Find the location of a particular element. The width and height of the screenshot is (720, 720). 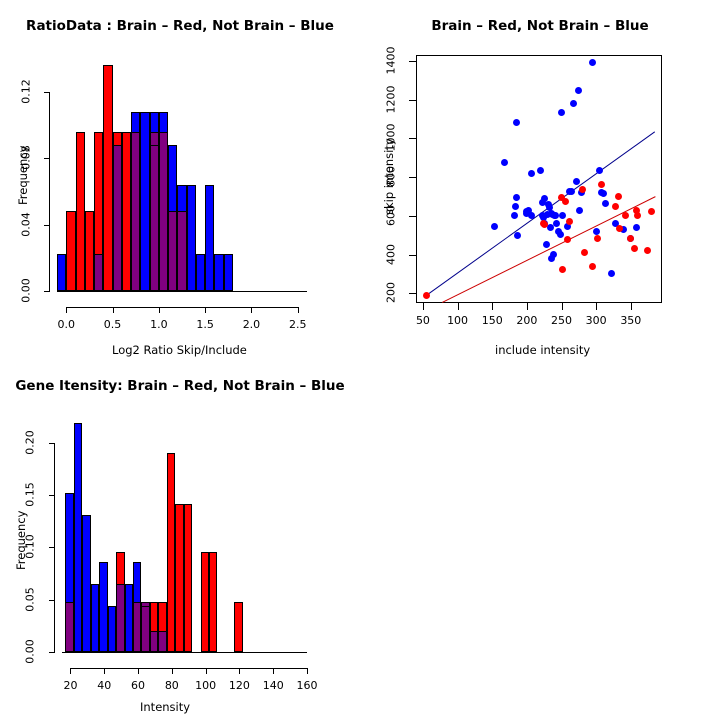

gene-x-tick-label: 80 is located at coordinates (171, 685).